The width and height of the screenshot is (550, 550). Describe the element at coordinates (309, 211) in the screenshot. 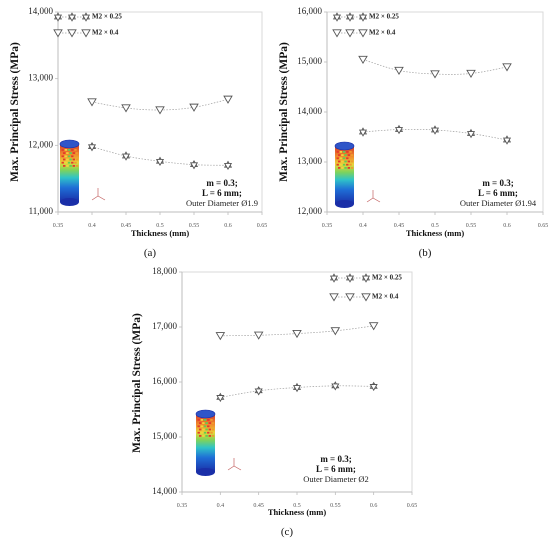

I see `y-tick-label: 12,000` at that location.